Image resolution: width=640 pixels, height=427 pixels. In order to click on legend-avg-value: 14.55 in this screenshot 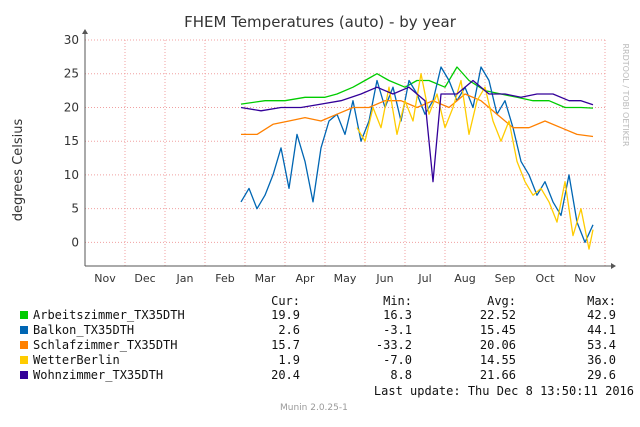, I will do `click(497, 360)`.